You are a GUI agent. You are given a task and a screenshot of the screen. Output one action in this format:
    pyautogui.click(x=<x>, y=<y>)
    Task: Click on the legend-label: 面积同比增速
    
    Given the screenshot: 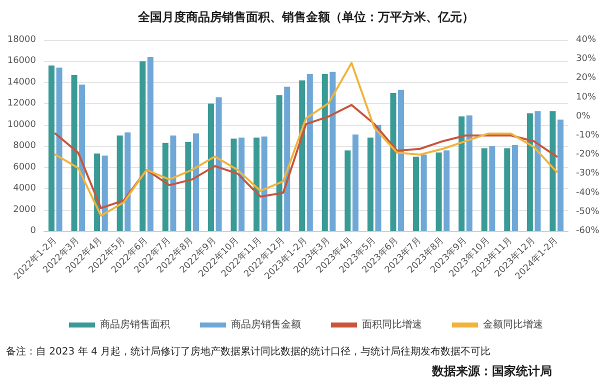 What is the action you would take?
    pyautogui.click(x=392, y=324)
    